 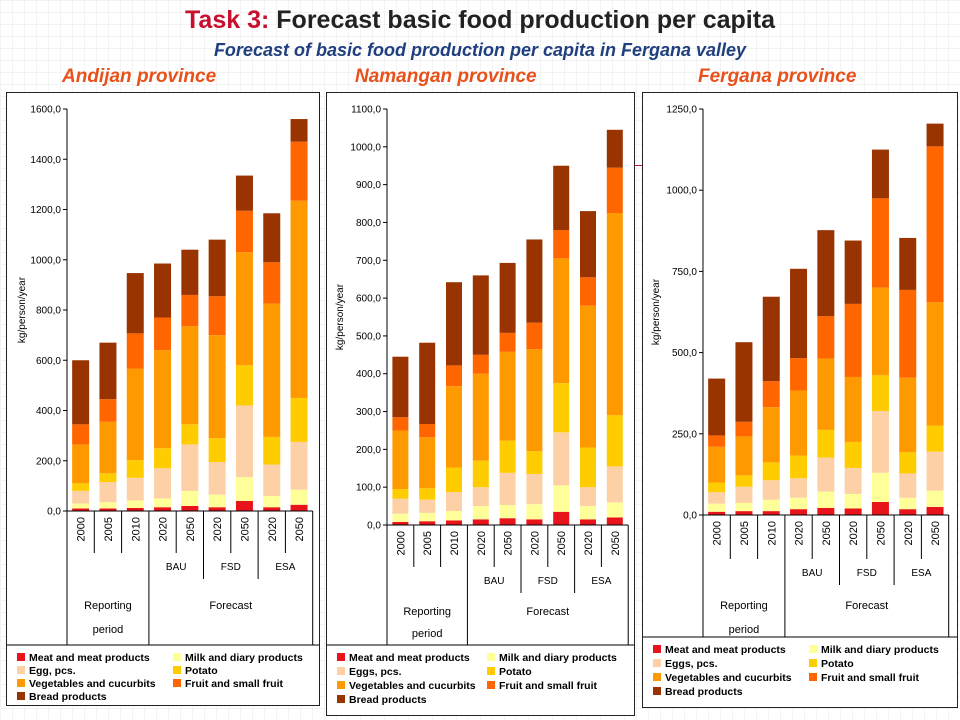 What do you see at coordinates (136, 529) in the screenshot?
I see `x-tick-label: 2010` at bounding box center [136, 529].